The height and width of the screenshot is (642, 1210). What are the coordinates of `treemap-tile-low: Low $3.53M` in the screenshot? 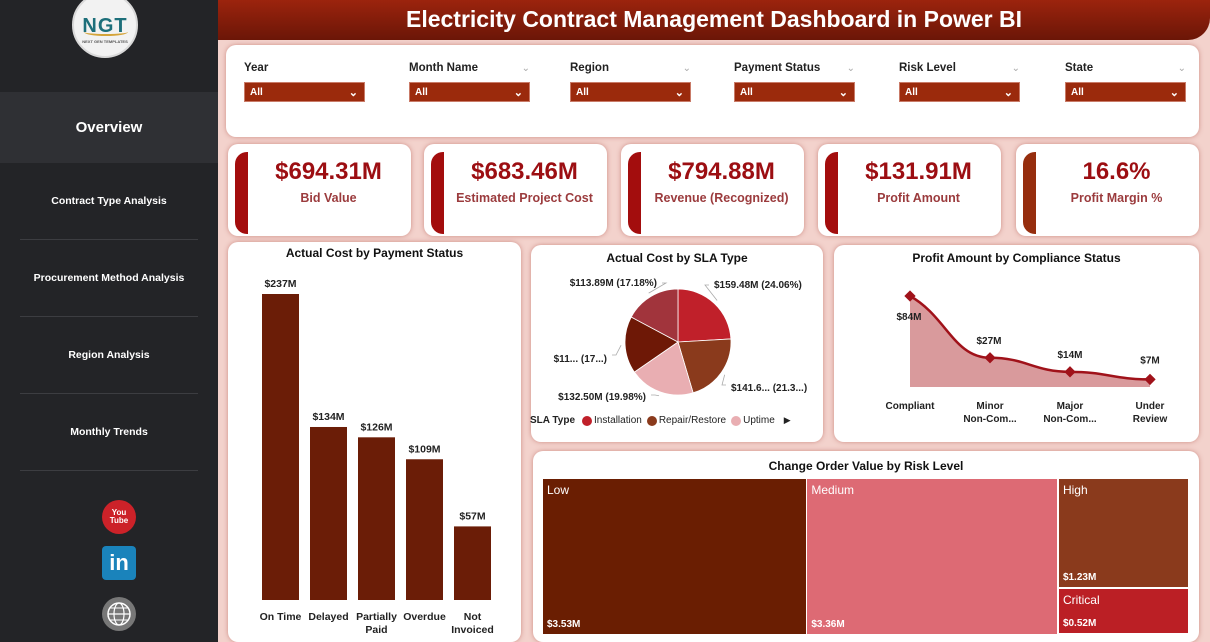 It's located at (674, 556).